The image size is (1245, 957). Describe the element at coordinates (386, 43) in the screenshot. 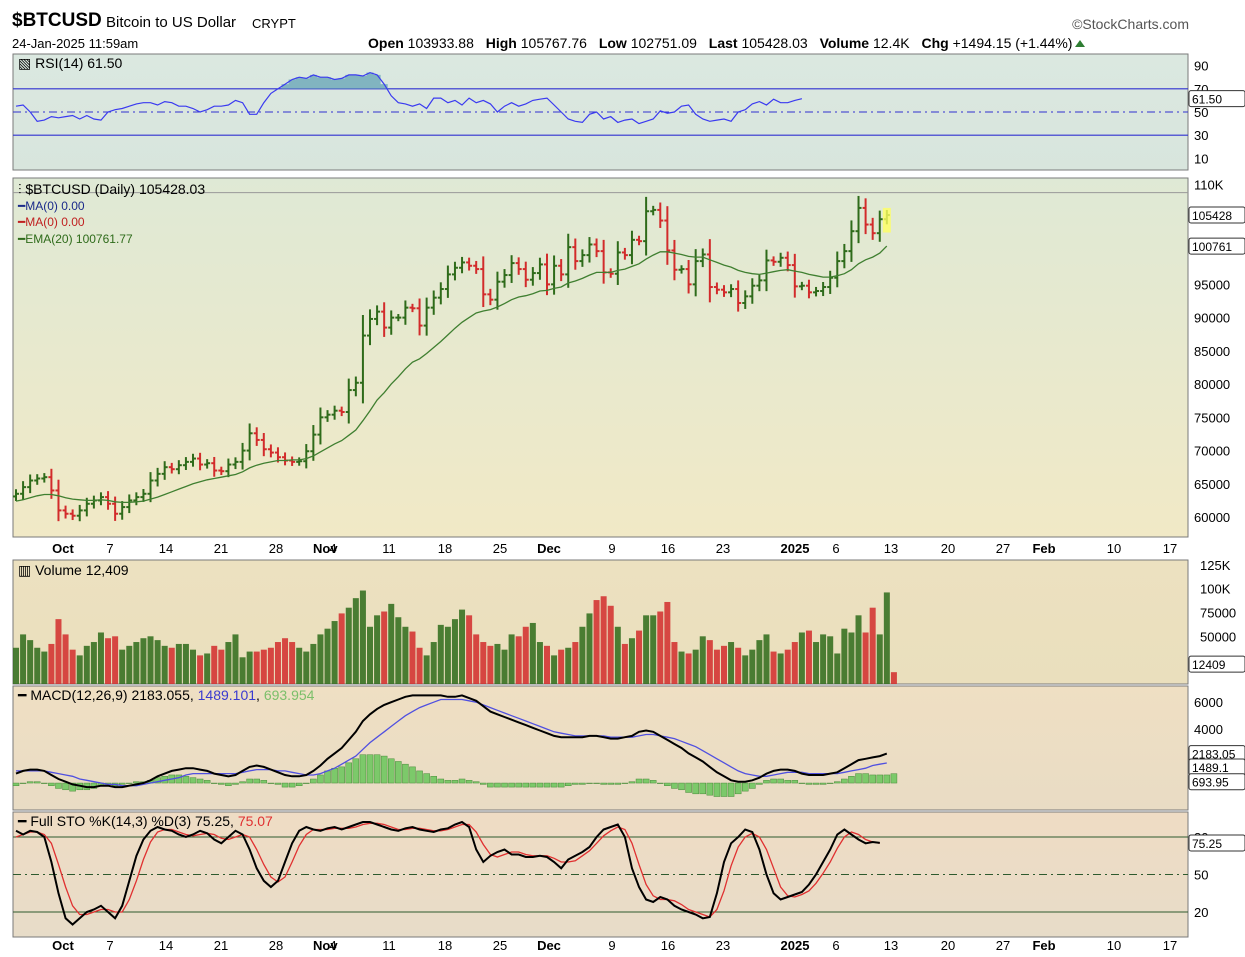

I see `open-label: Open` at that location.